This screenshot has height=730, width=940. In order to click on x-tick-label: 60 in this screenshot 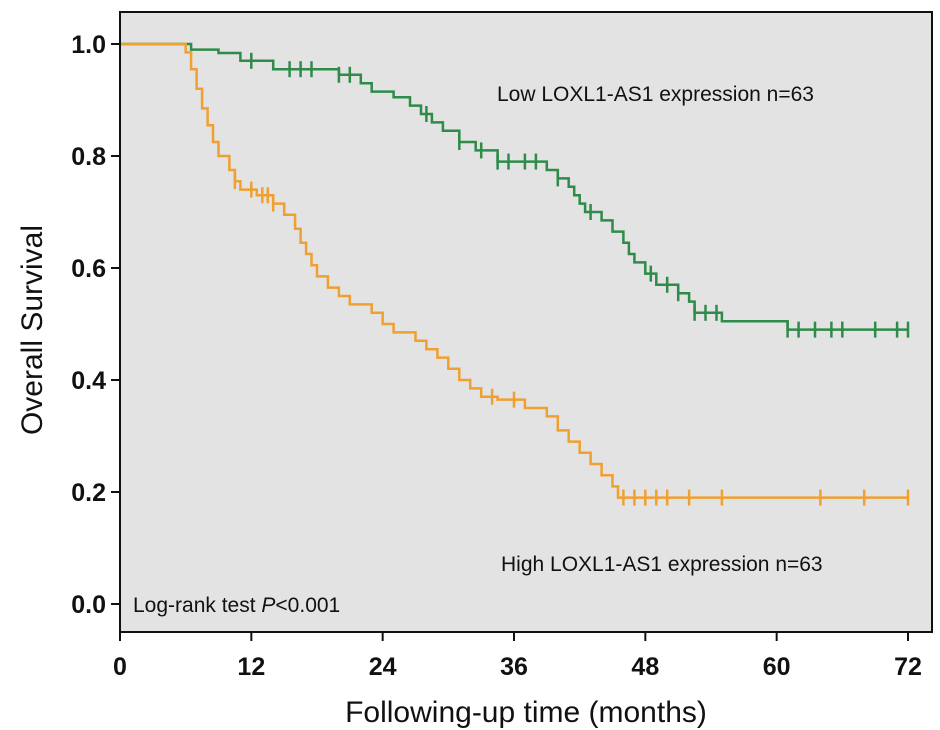, I will do `click(777, 667)`.